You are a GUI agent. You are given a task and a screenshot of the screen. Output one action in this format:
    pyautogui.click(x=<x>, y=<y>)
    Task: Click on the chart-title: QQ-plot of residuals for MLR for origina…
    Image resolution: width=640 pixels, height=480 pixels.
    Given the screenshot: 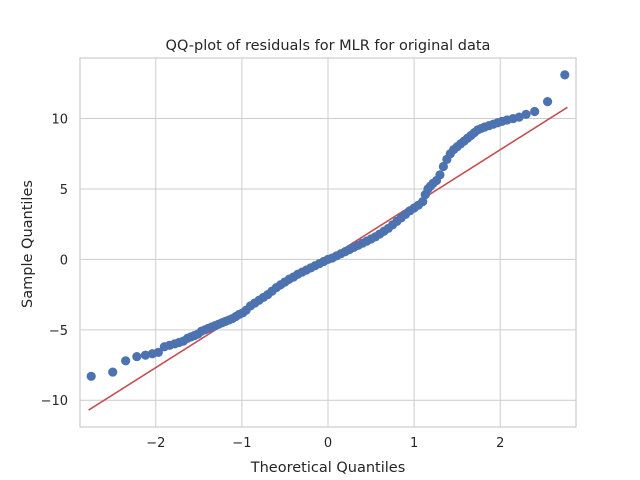 What is the action you would take?
    pyautogui.click(x=328, y=46)
    